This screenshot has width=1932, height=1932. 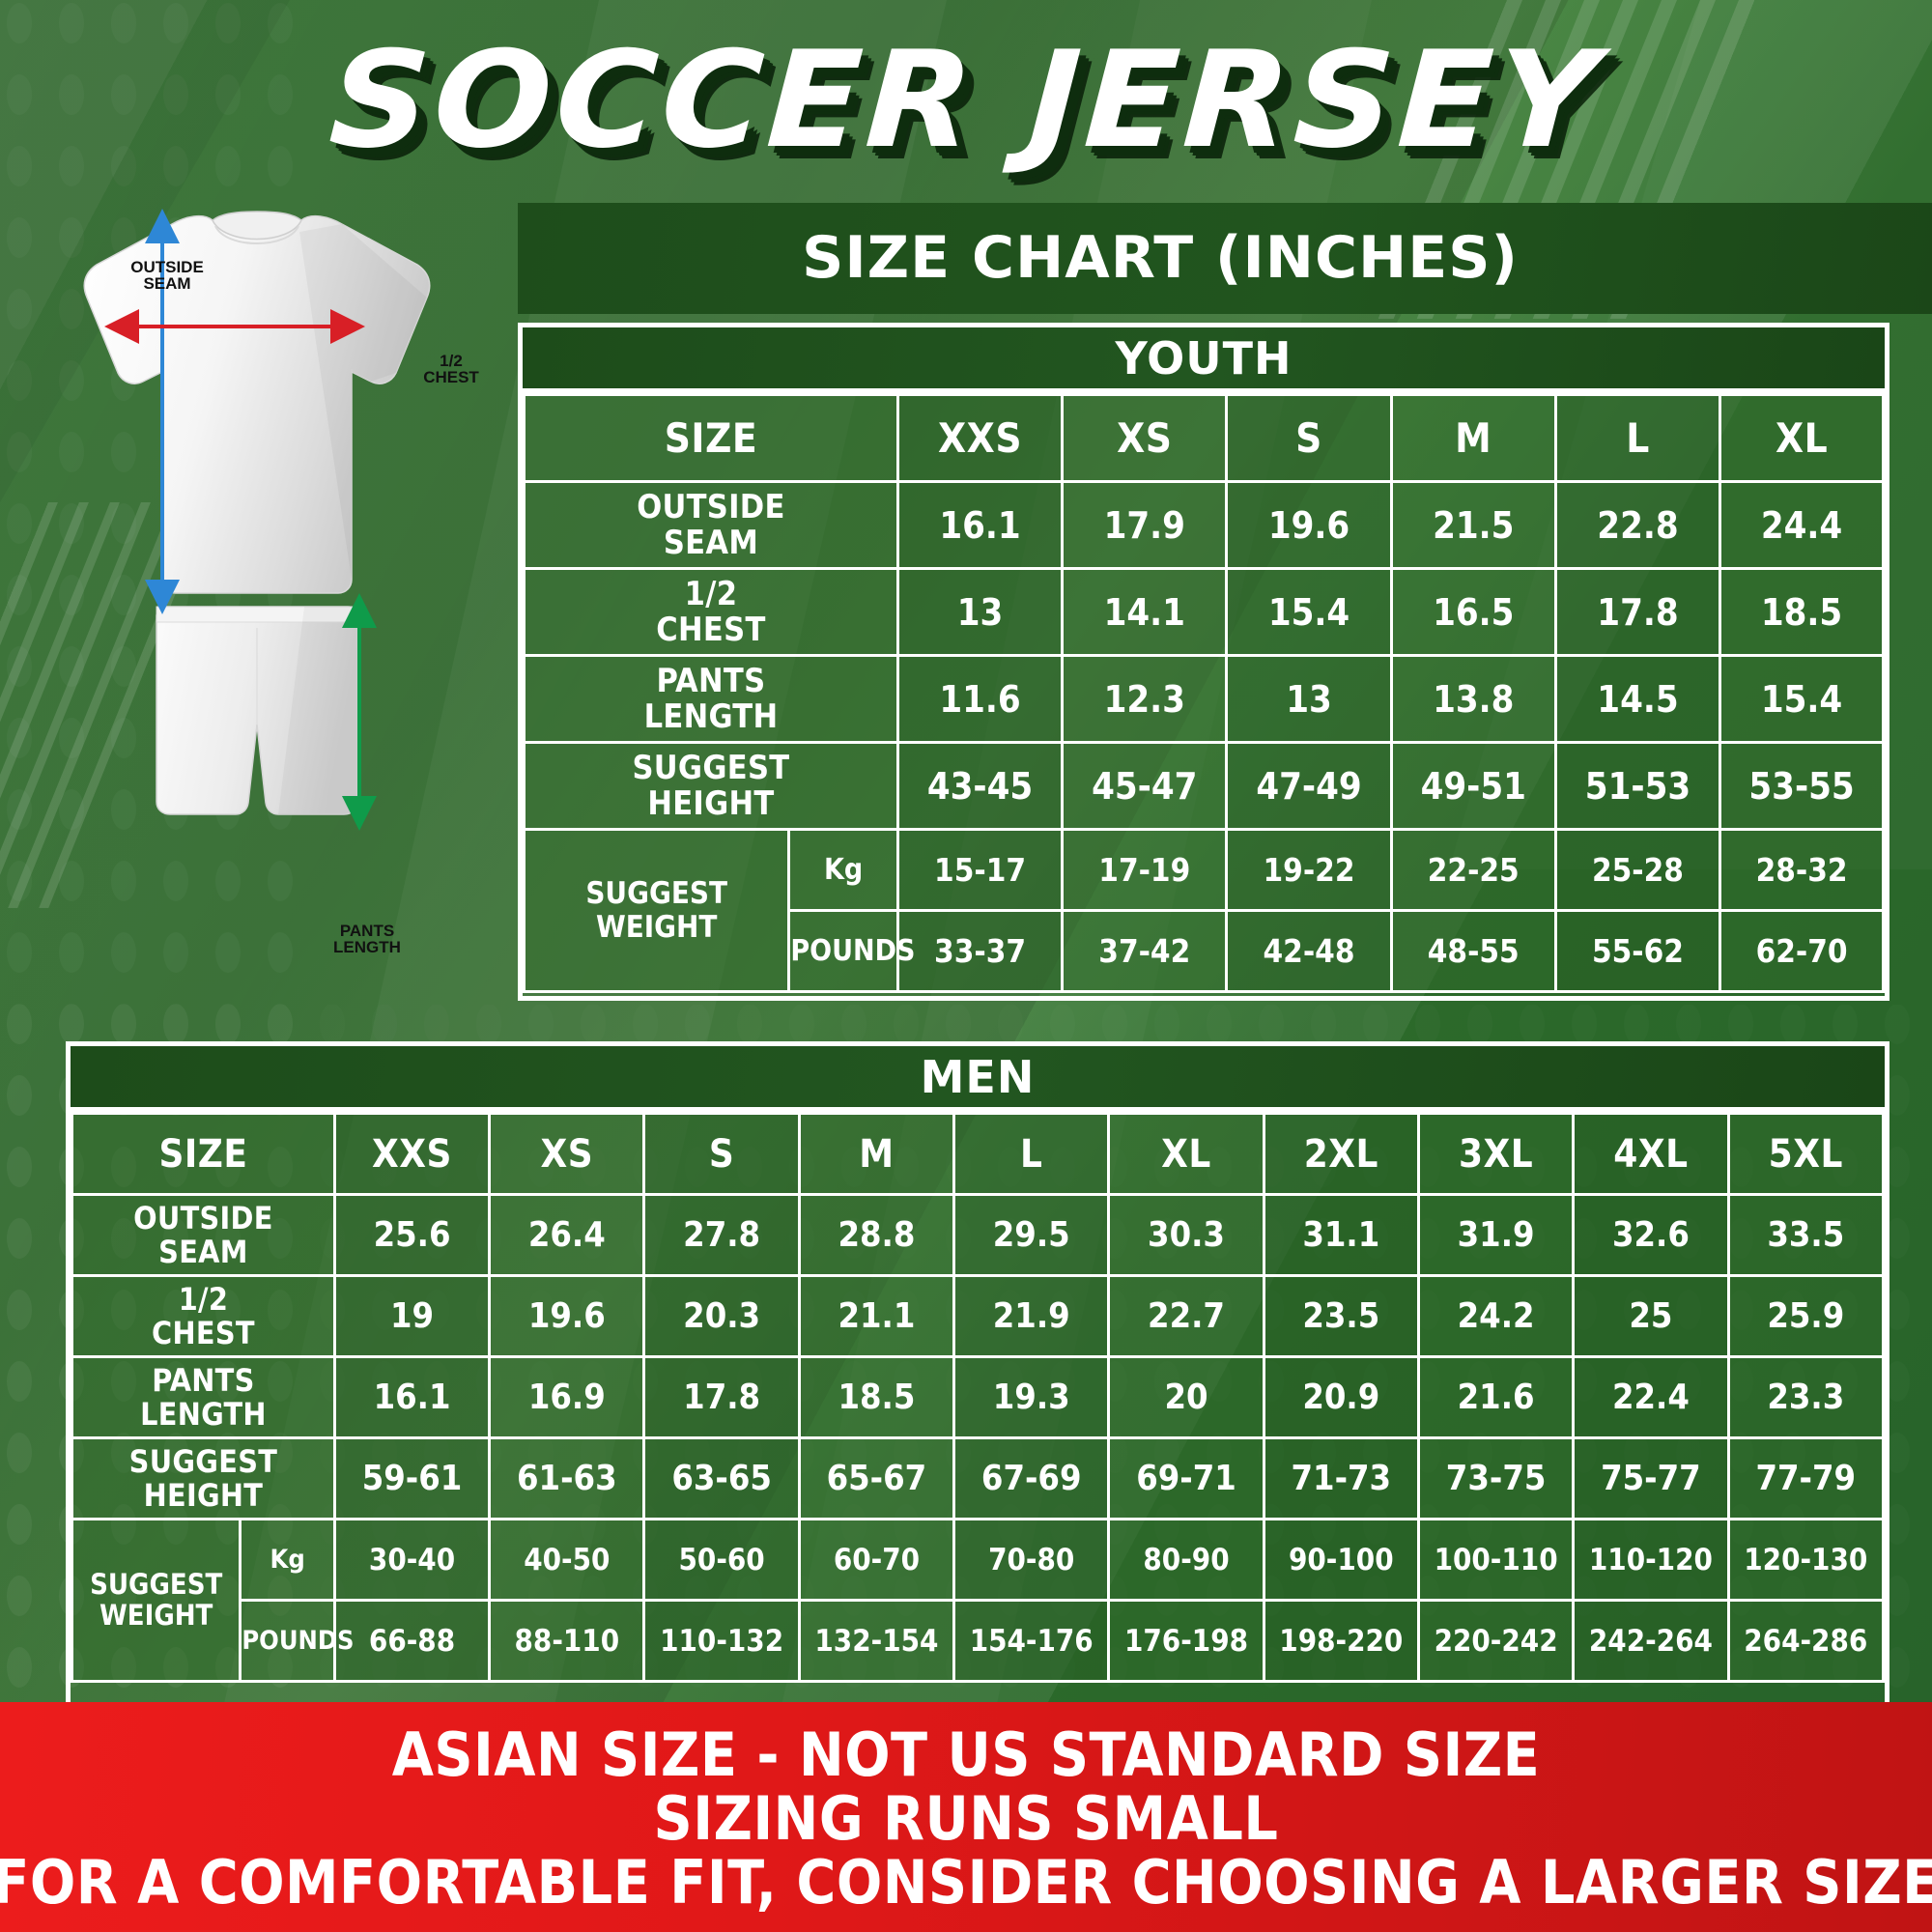 I want to click on pants-length-measure-label: PANTS LENGTH, so click(x=367, y=939).